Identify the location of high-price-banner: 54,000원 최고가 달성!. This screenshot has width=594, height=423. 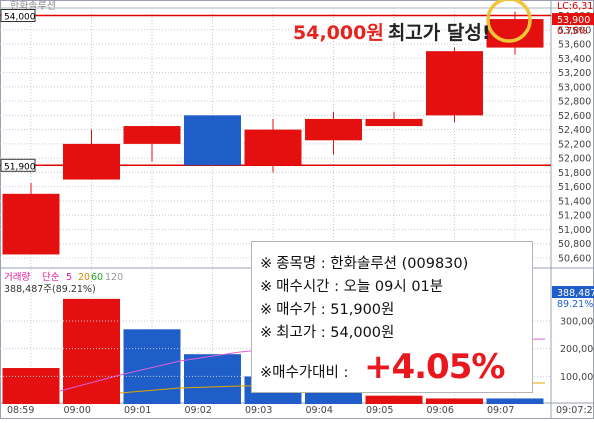
(392, 31).